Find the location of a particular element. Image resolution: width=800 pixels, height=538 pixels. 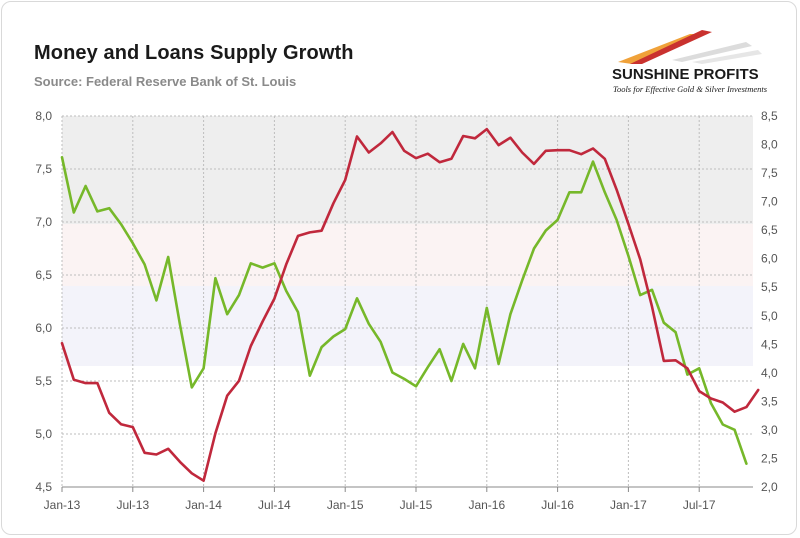

y-right-tick-label: 5,0 is located at coordinates (769, 316).